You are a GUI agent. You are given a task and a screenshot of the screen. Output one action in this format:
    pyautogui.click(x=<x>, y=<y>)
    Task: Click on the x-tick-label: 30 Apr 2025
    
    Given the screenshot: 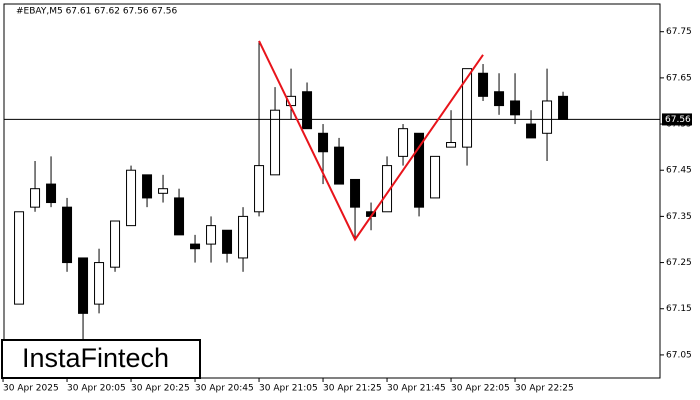 What is the action you would take?
    pyautogui.click(x=31, y=389)
    